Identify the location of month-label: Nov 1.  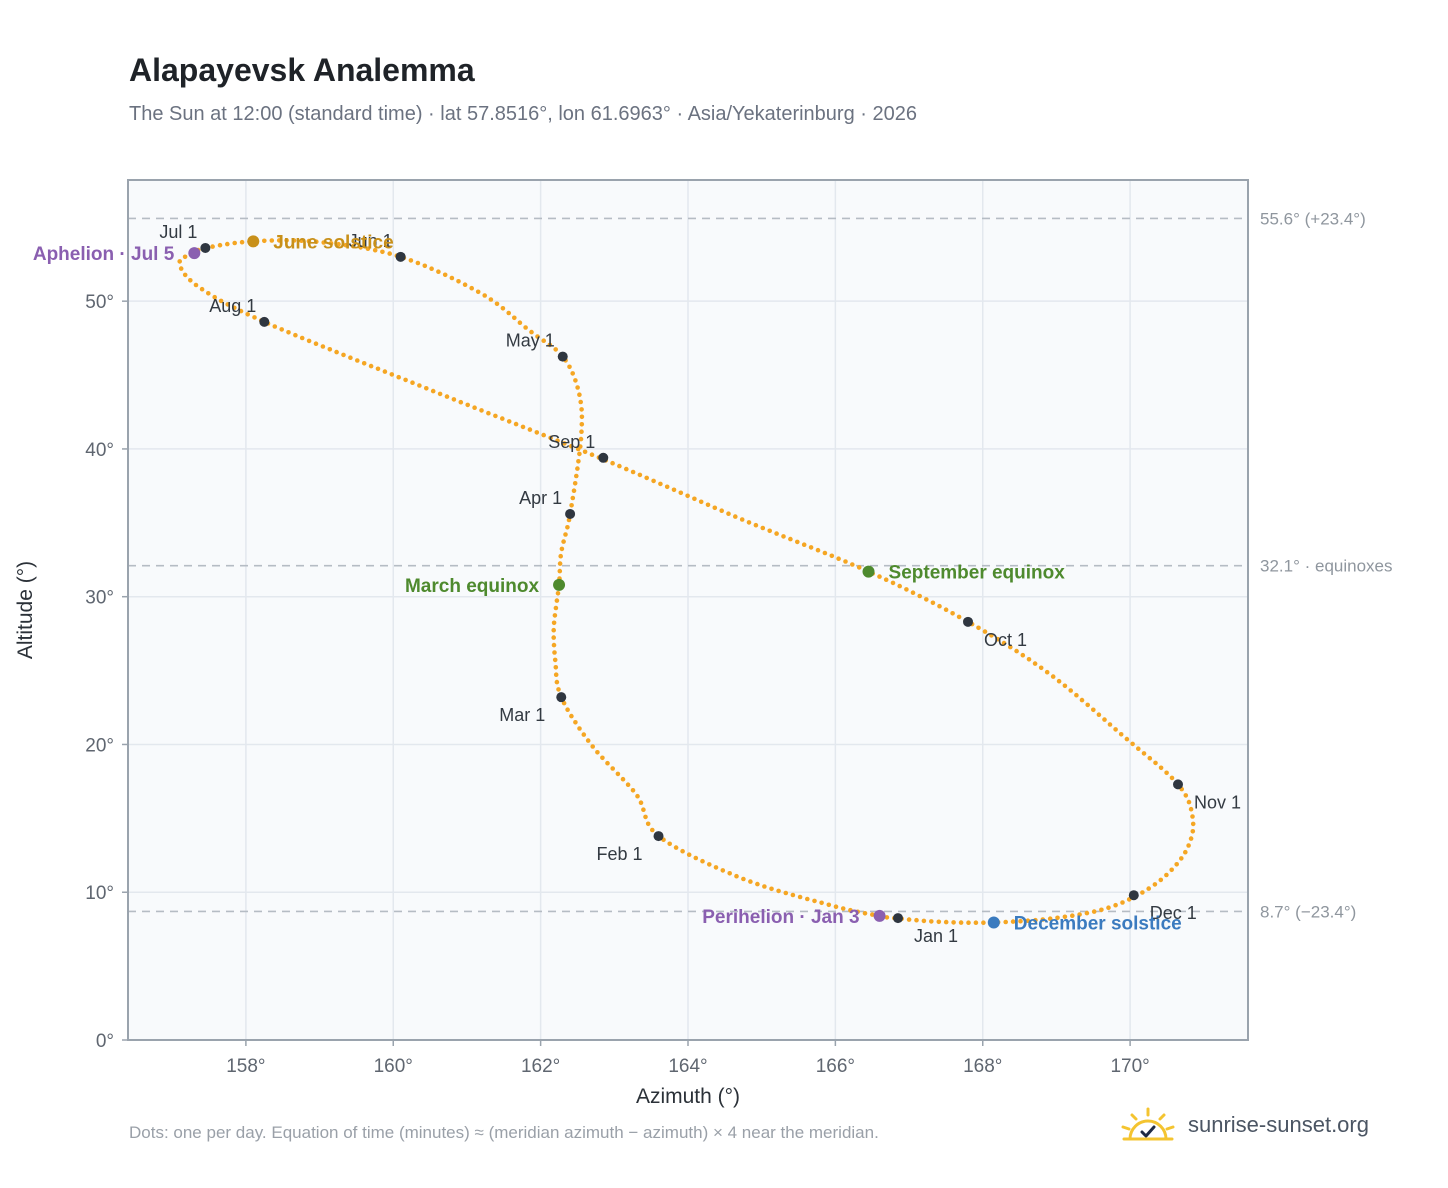
(1217, 802).